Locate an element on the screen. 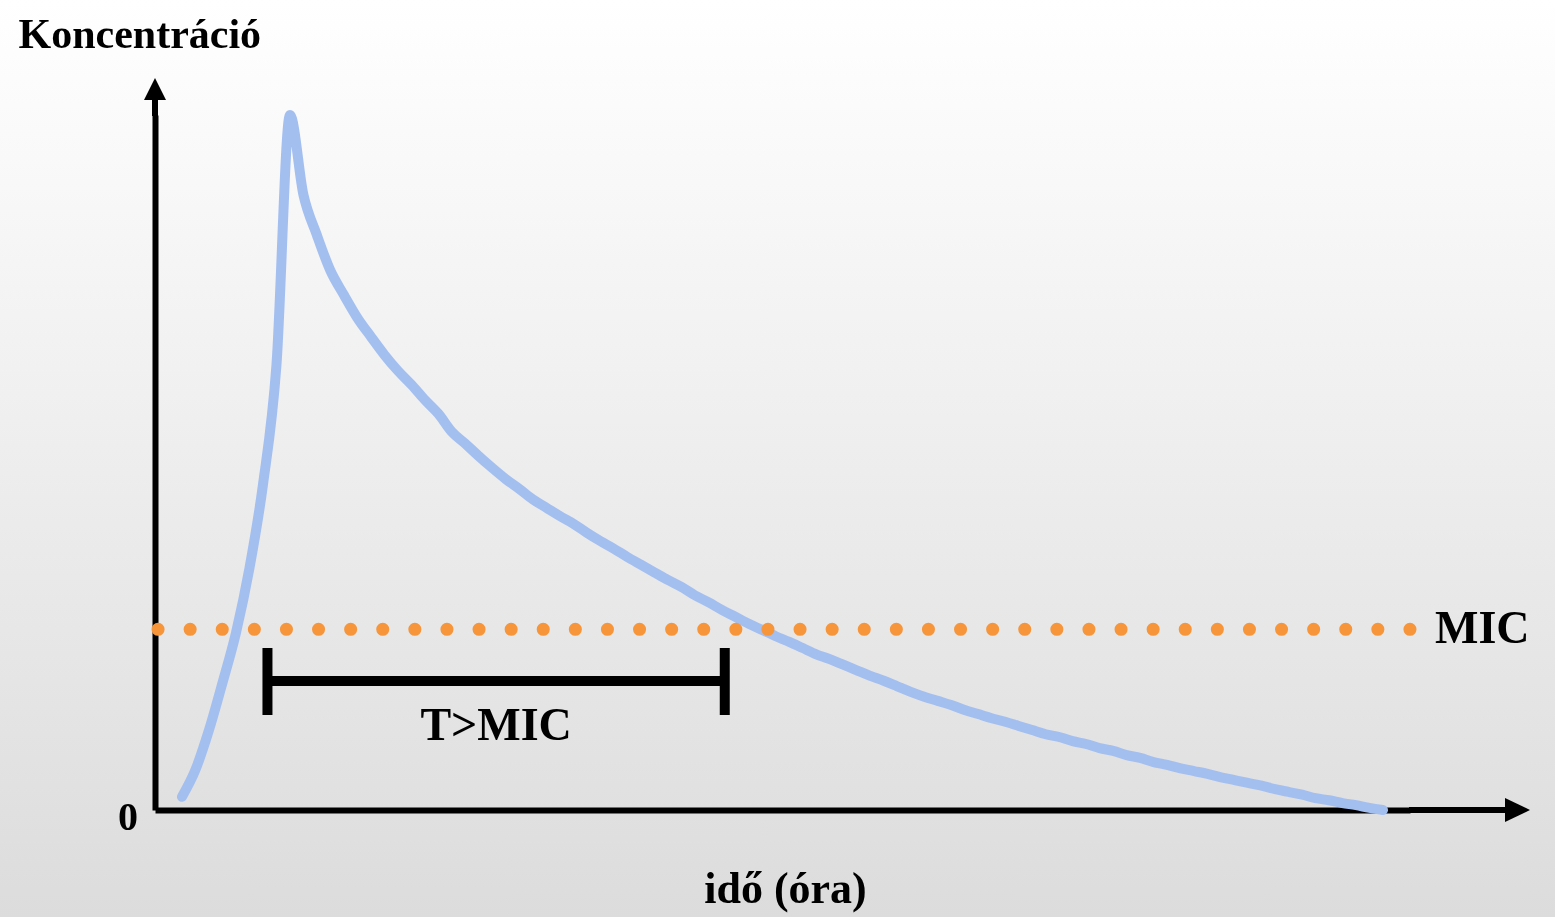 The height and width of the screenshot is (917, 1555). ref-line-label: MIC is located at coordinates (1482, 628).